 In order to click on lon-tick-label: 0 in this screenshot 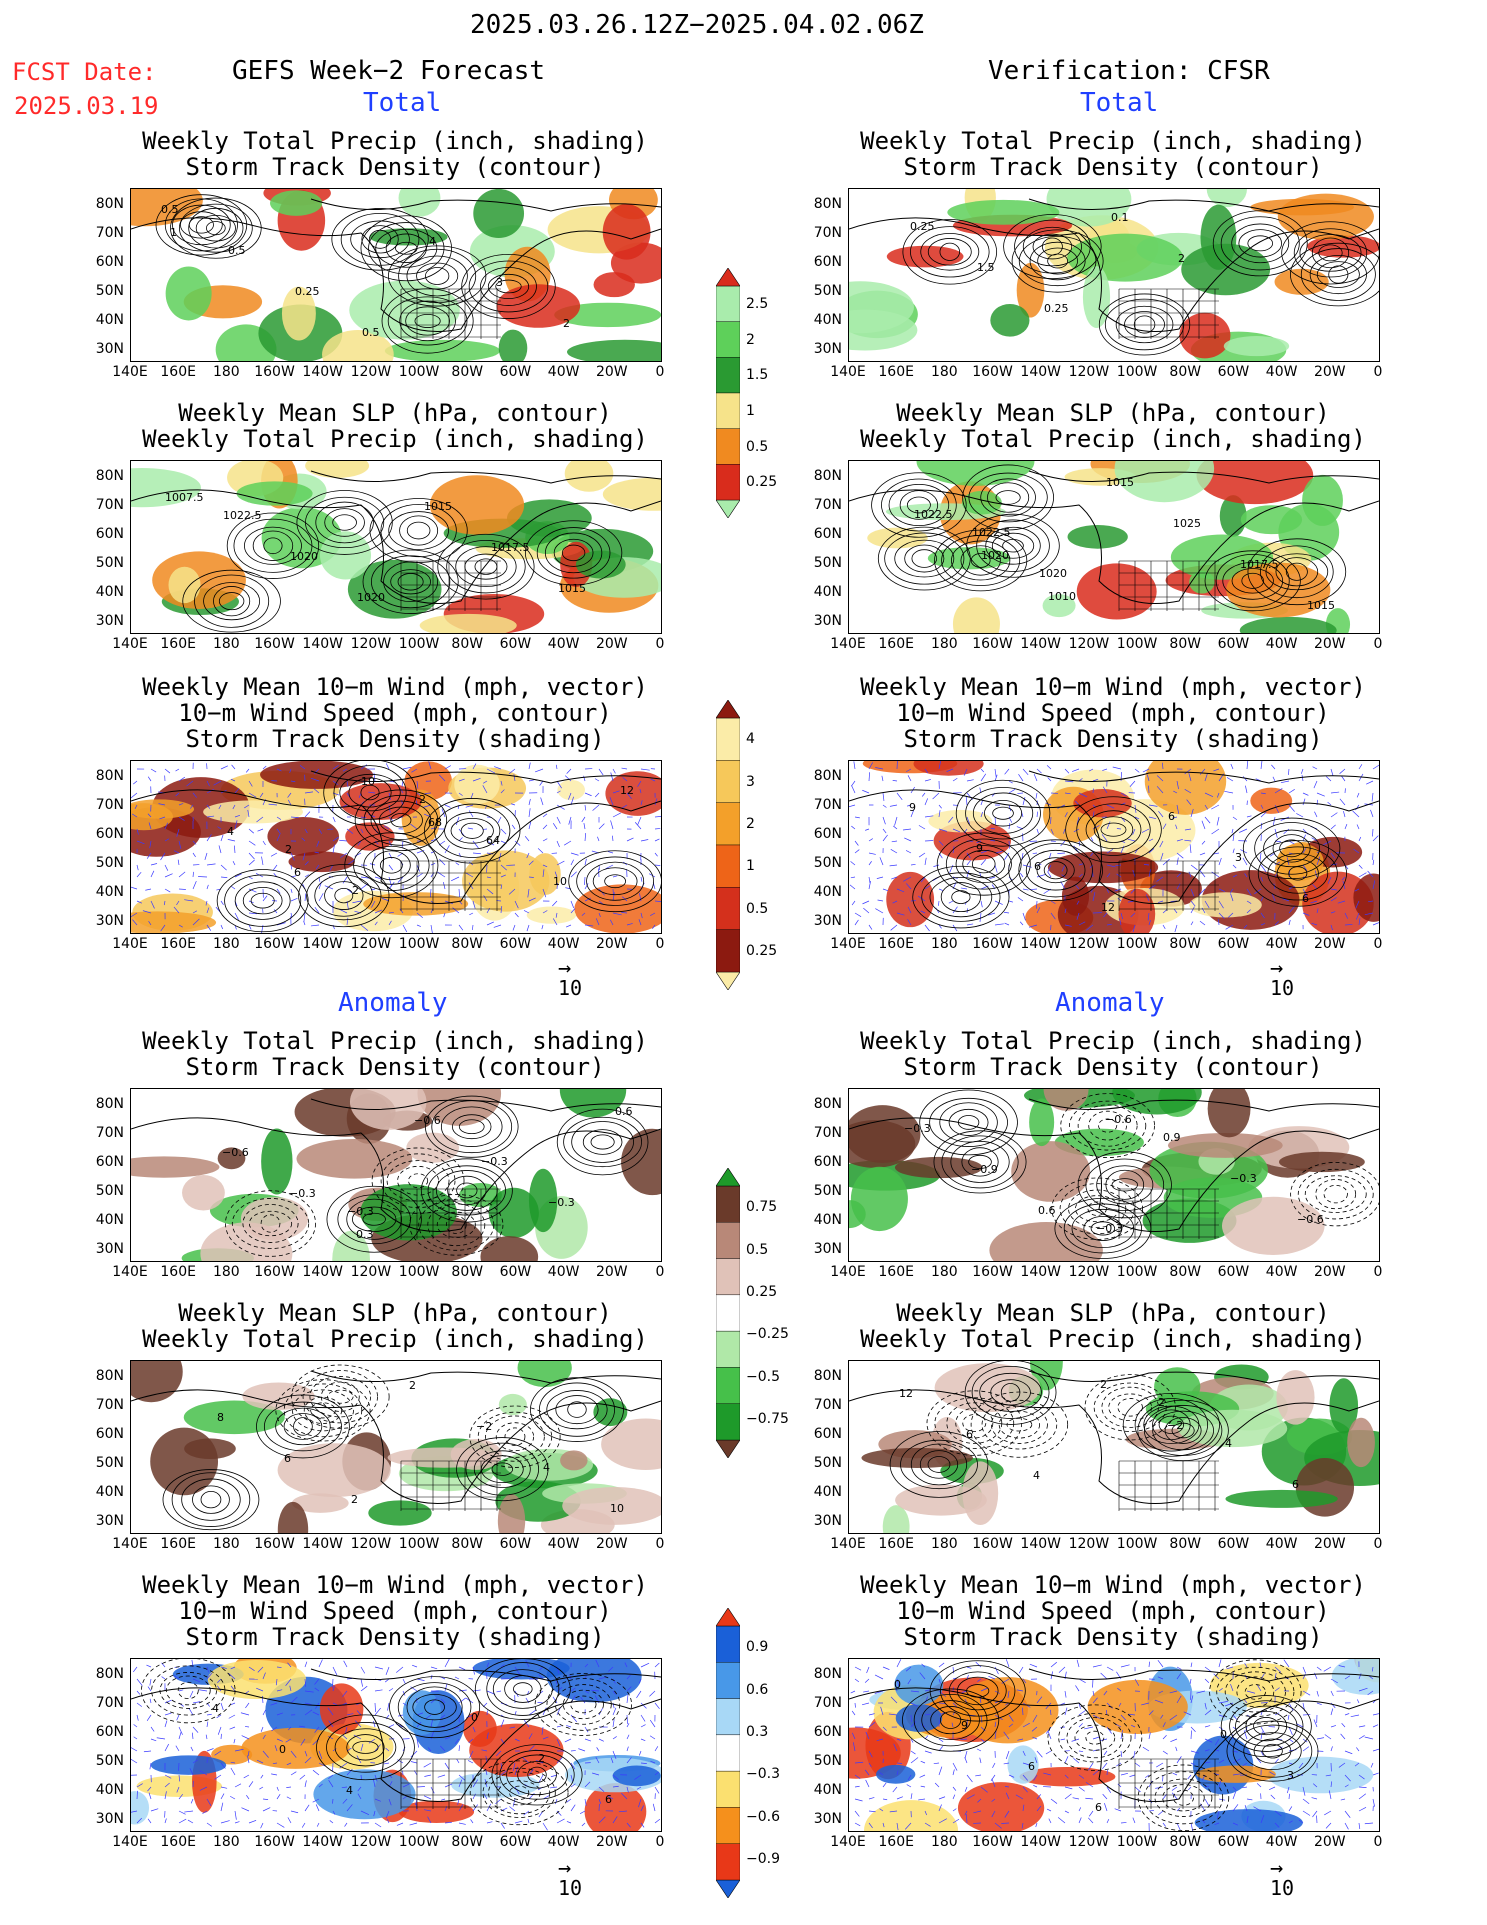, I will do `click(660, 644)`.